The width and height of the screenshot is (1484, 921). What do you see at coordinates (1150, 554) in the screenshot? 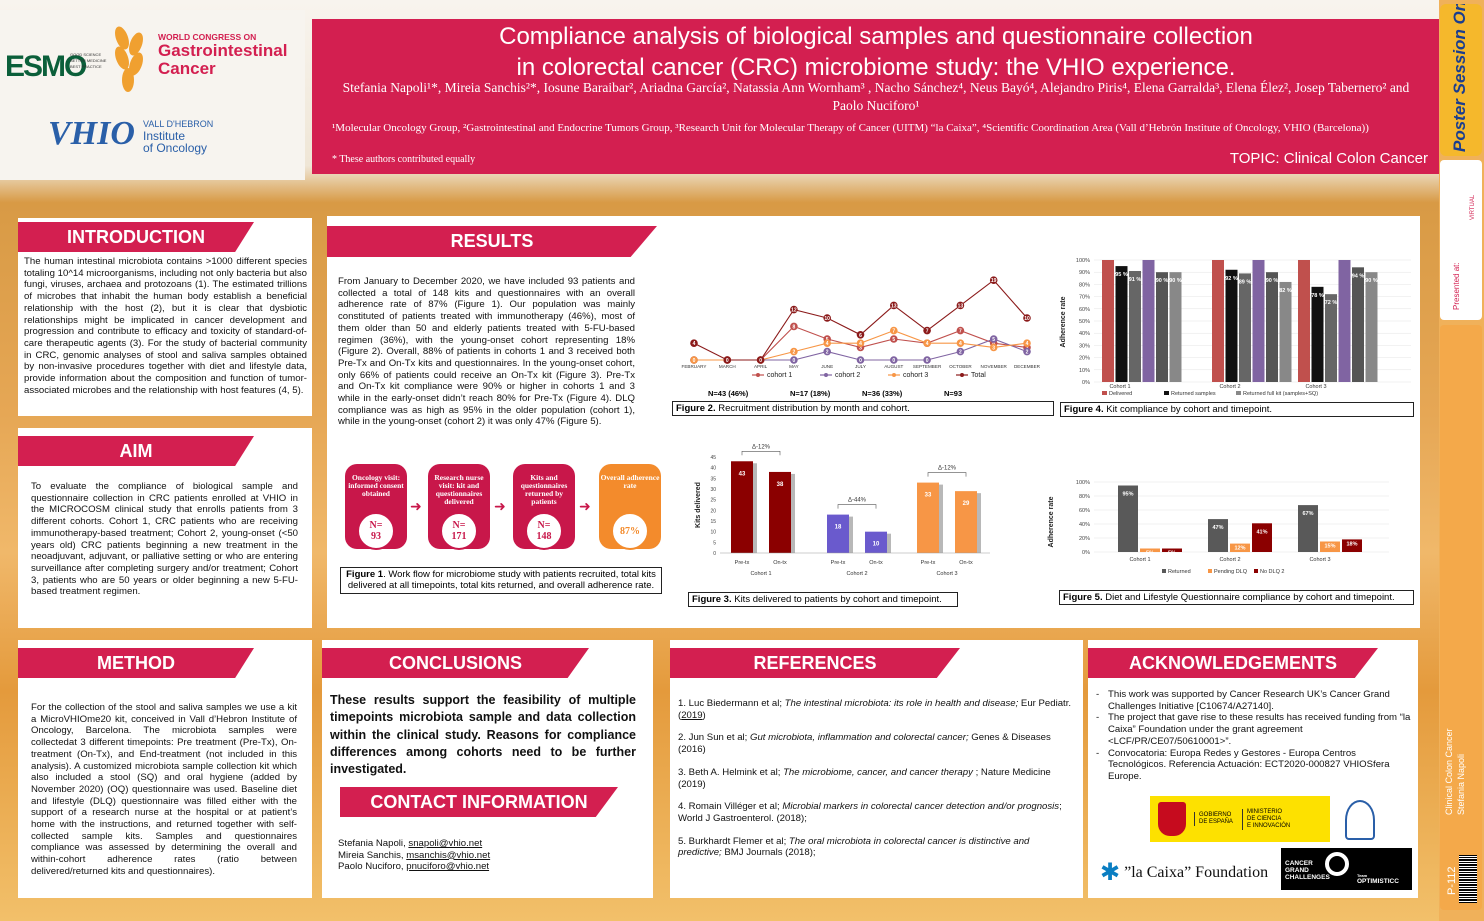
I see `data-label: 5%` at bounding box center [1150, 554].